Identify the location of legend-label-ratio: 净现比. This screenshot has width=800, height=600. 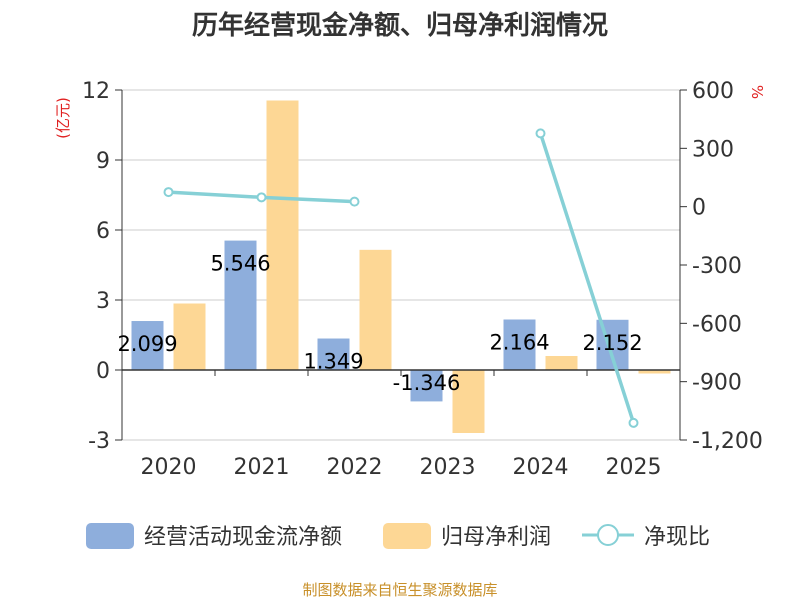
(677, 537).